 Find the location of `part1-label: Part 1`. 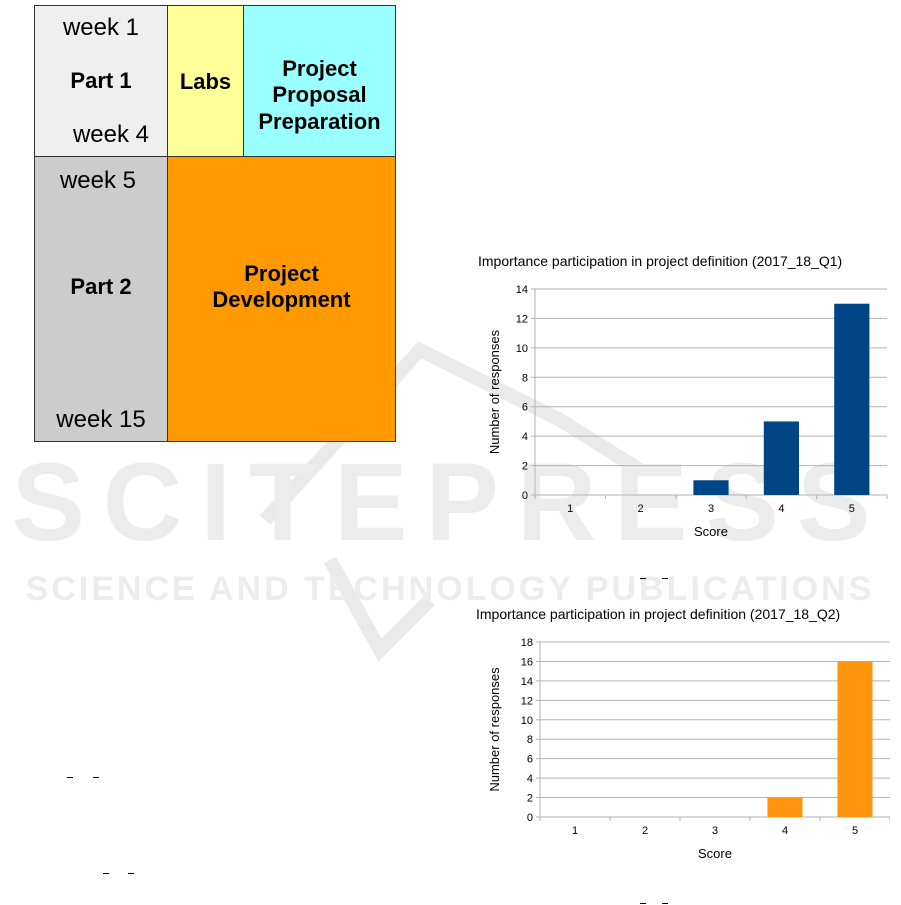

part1-label: Part 1 is located at coordinates (101, 80).